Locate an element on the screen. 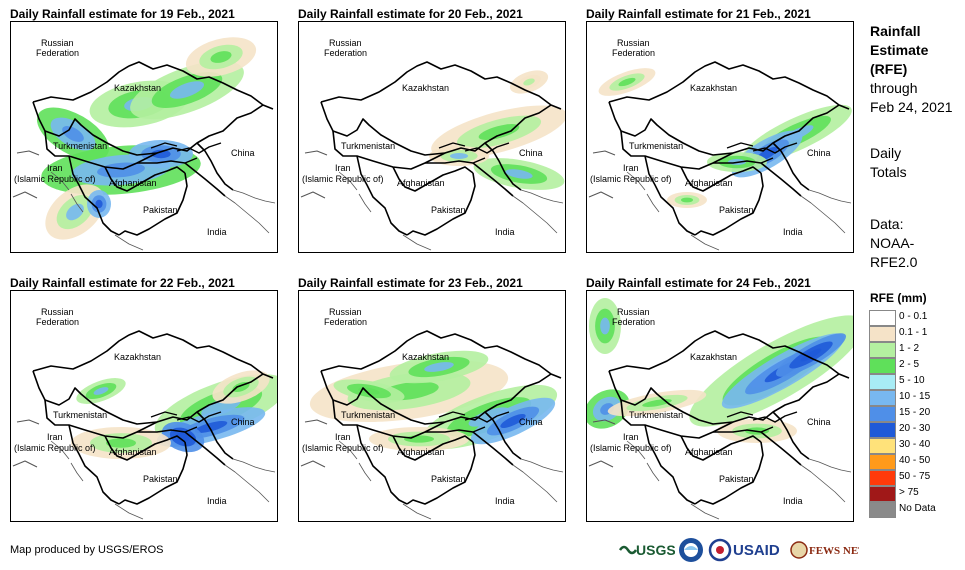 This screenshot has height=570, width=965. usaid-logo: USAID is located at coordinates (761, 550).